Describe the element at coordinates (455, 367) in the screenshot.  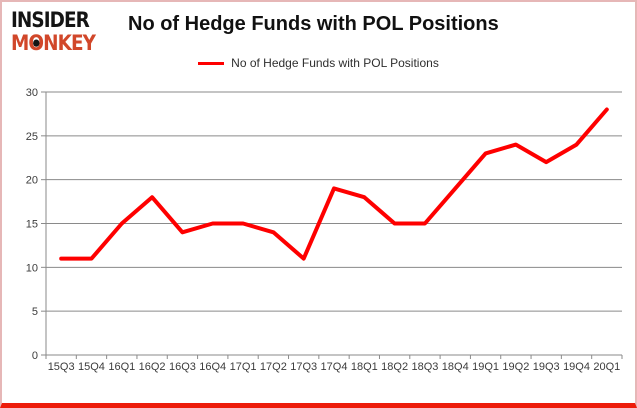
I see `x-axis-label-18Q4: 18Q4` at that location.